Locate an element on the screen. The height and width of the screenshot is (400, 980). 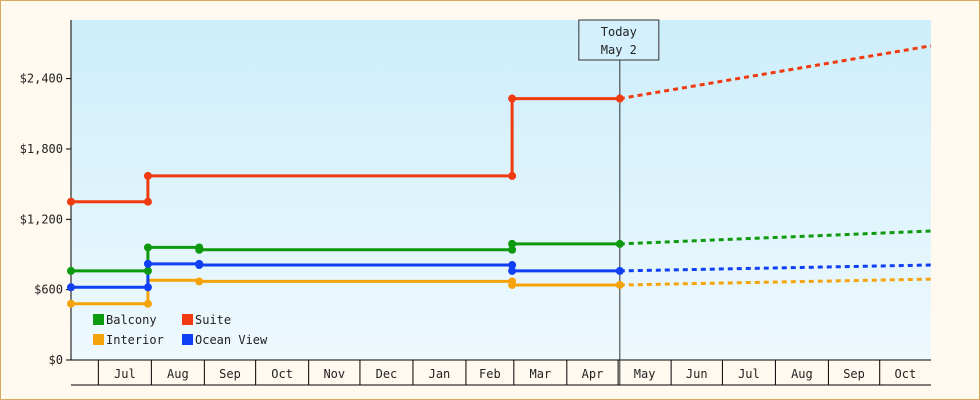
x-tick-label: Jan is located at coordinates (440, 374).